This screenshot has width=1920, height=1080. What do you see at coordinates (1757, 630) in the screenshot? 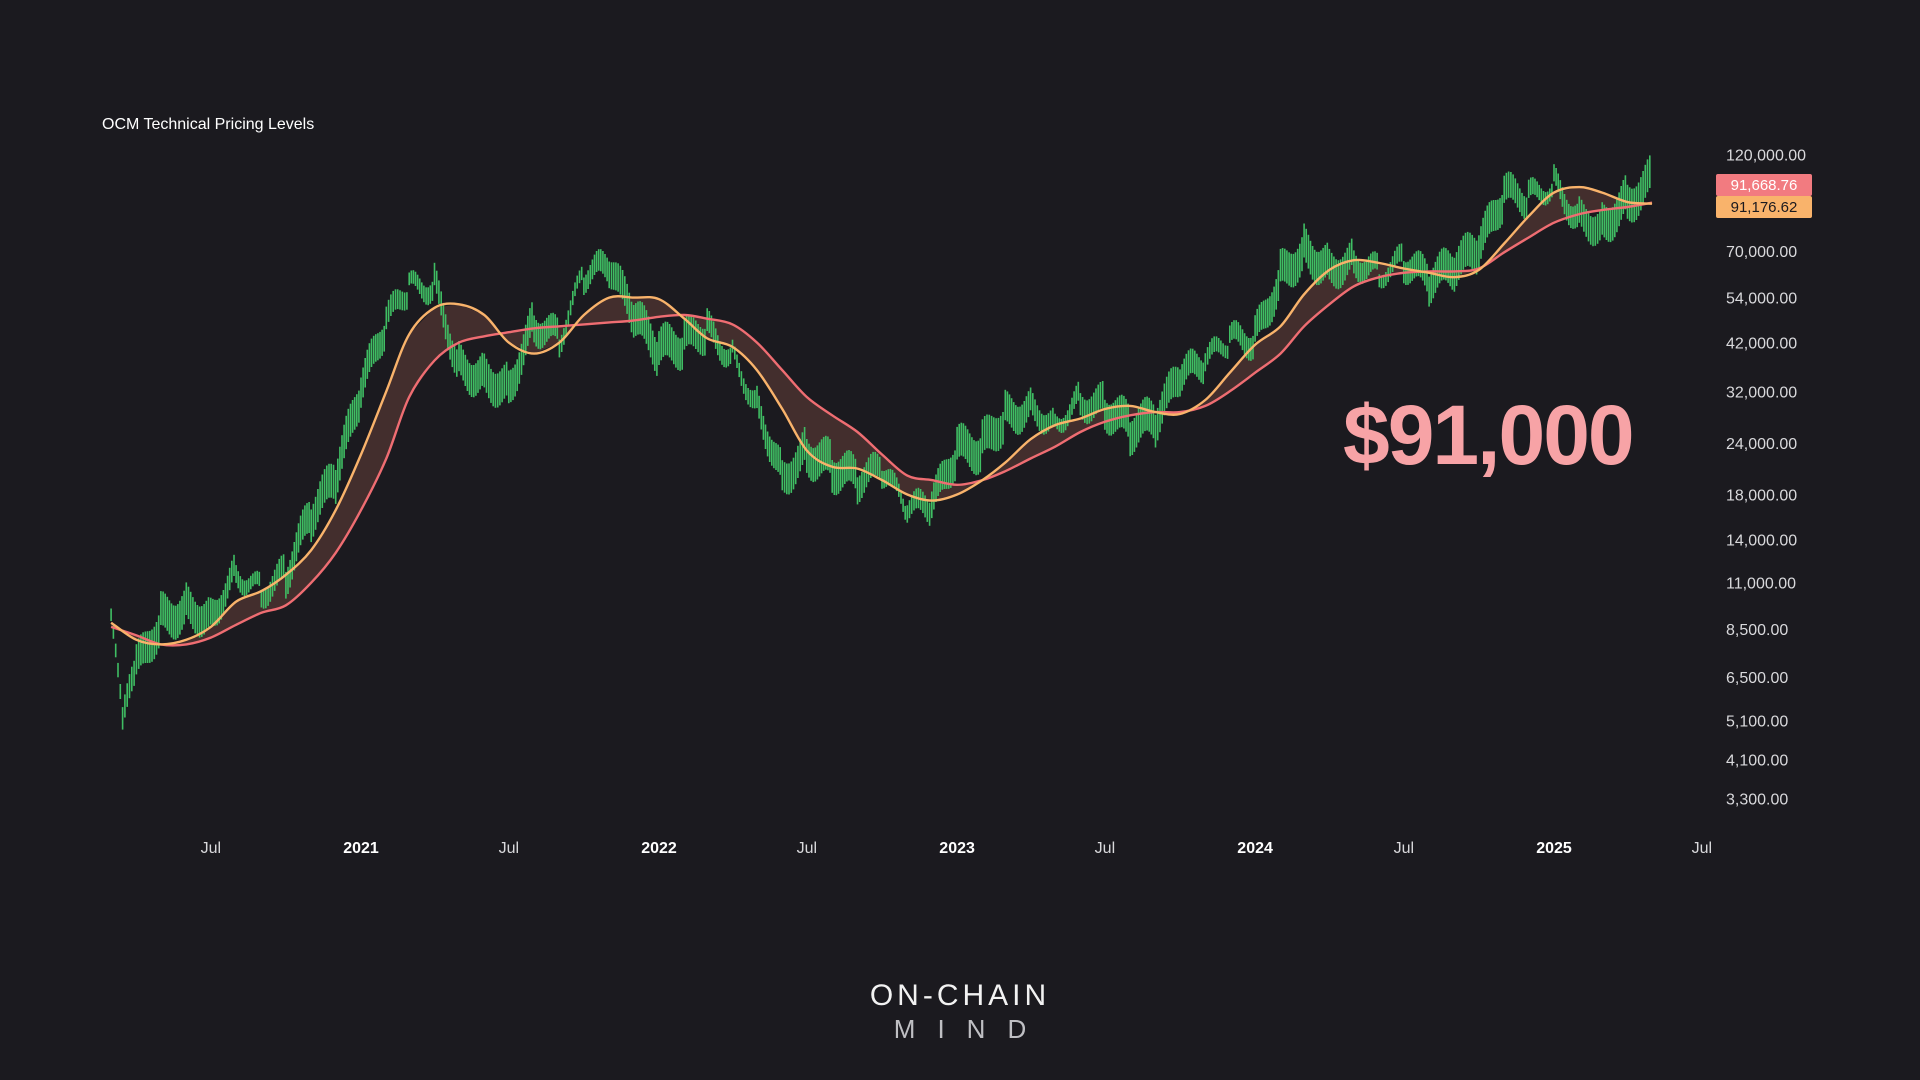
I see `y-tick-label: 8,500.00` at bounding box center [1757, 630].